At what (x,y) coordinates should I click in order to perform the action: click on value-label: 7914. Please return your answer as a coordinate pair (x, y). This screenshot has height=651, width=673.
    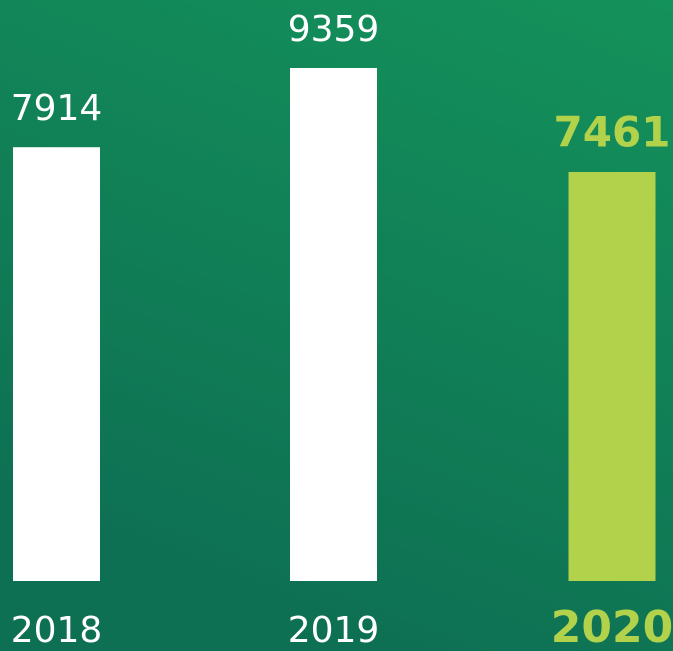
    Looking at the image, I should click on (57, 108).